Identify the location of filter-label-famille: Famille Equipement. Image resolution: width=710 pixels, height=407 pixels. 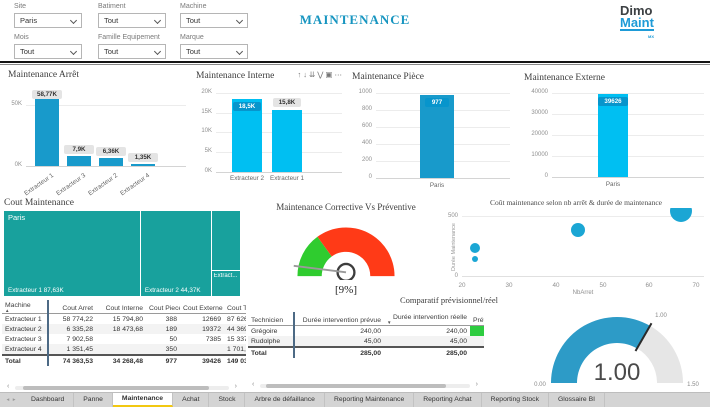
(129, 37).